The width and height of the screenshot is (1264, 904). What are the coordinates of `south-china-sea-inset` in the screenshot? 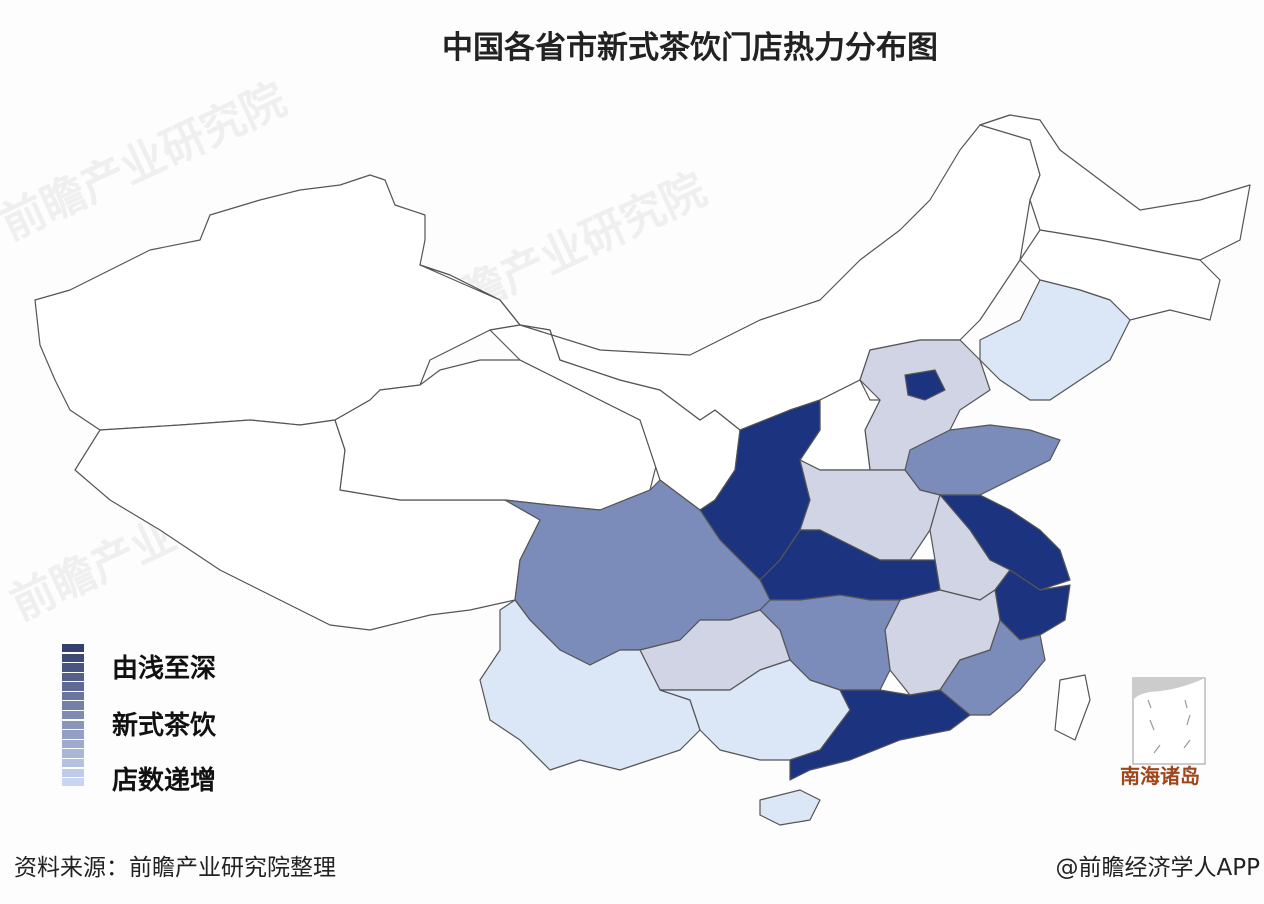 It's located at (1169, 721).